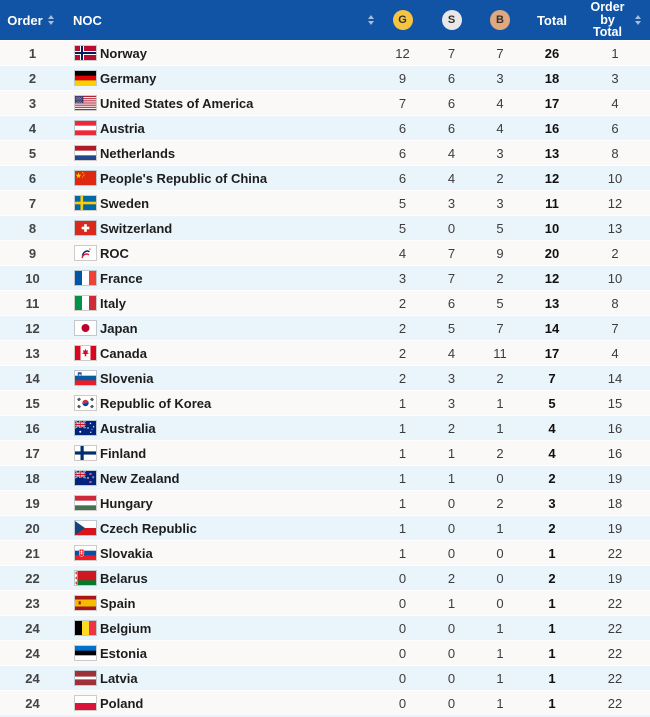 The width and height of the screenshot is (650, 717). What do you see at coordinates (615, 378) in the screenshot?
I see `order-by-total-value: 14` at bounding box center [615, 378].